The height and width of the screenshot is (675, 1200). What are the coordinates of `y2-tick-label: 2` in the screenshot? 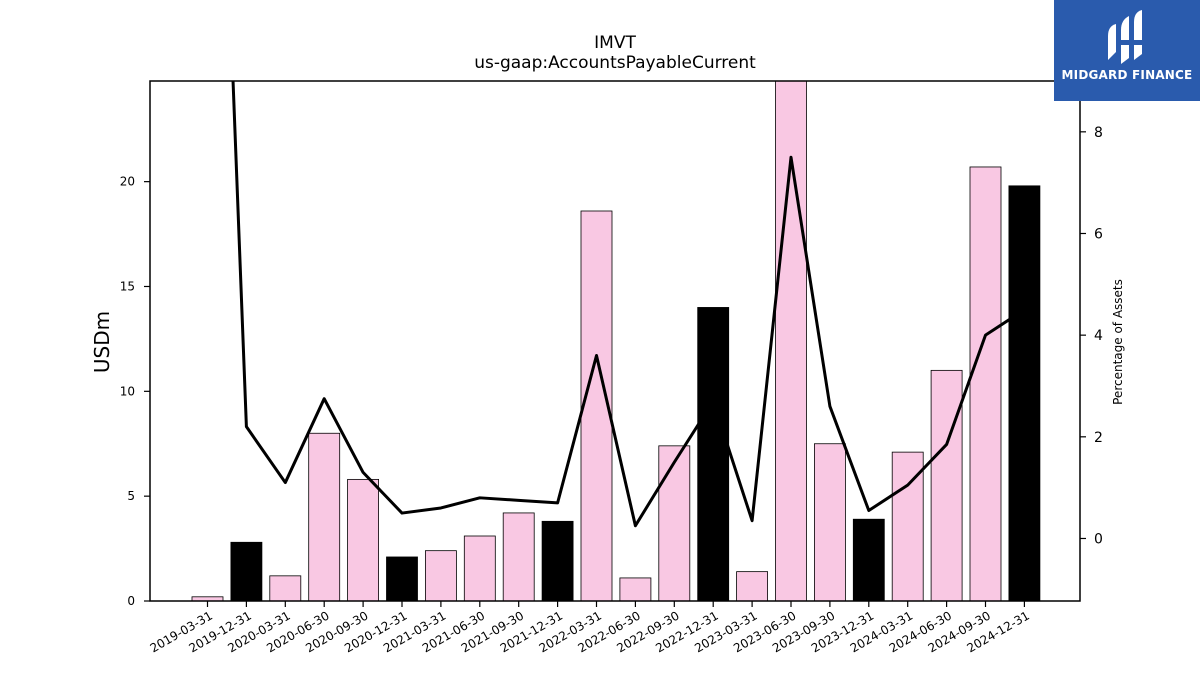 It's located at (1098, 438).